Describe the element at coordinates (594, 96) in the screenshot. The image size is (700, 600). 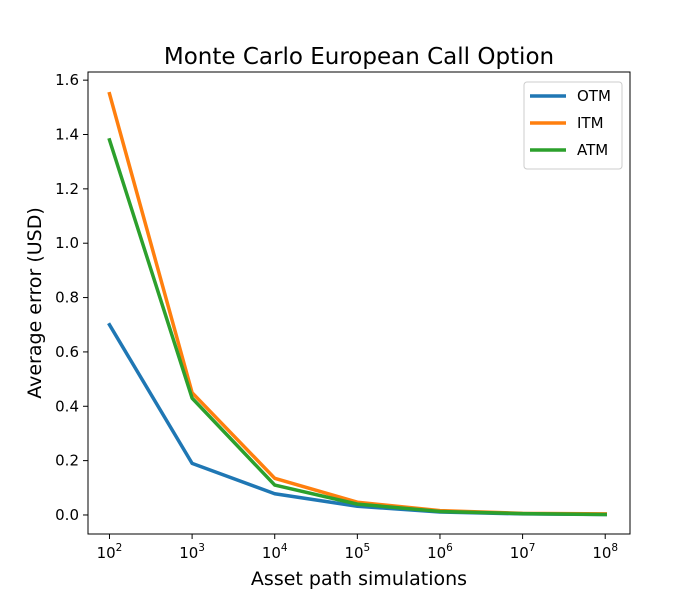
I see `legend-label-otm: OTM` at that location.